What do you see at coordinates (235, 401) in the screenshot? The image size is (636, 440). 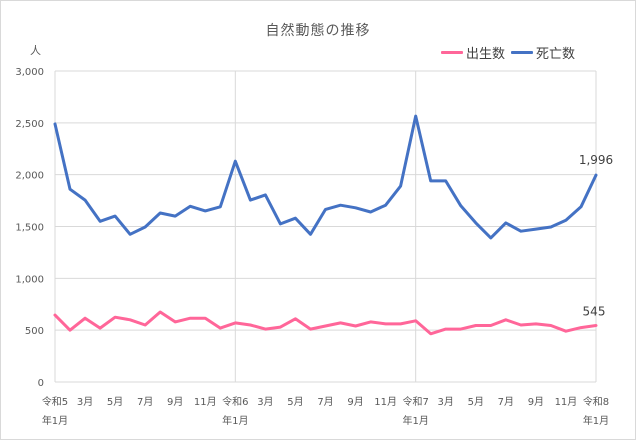 I see `x-tick-label: 令和6` at bounding box center [235, 401].